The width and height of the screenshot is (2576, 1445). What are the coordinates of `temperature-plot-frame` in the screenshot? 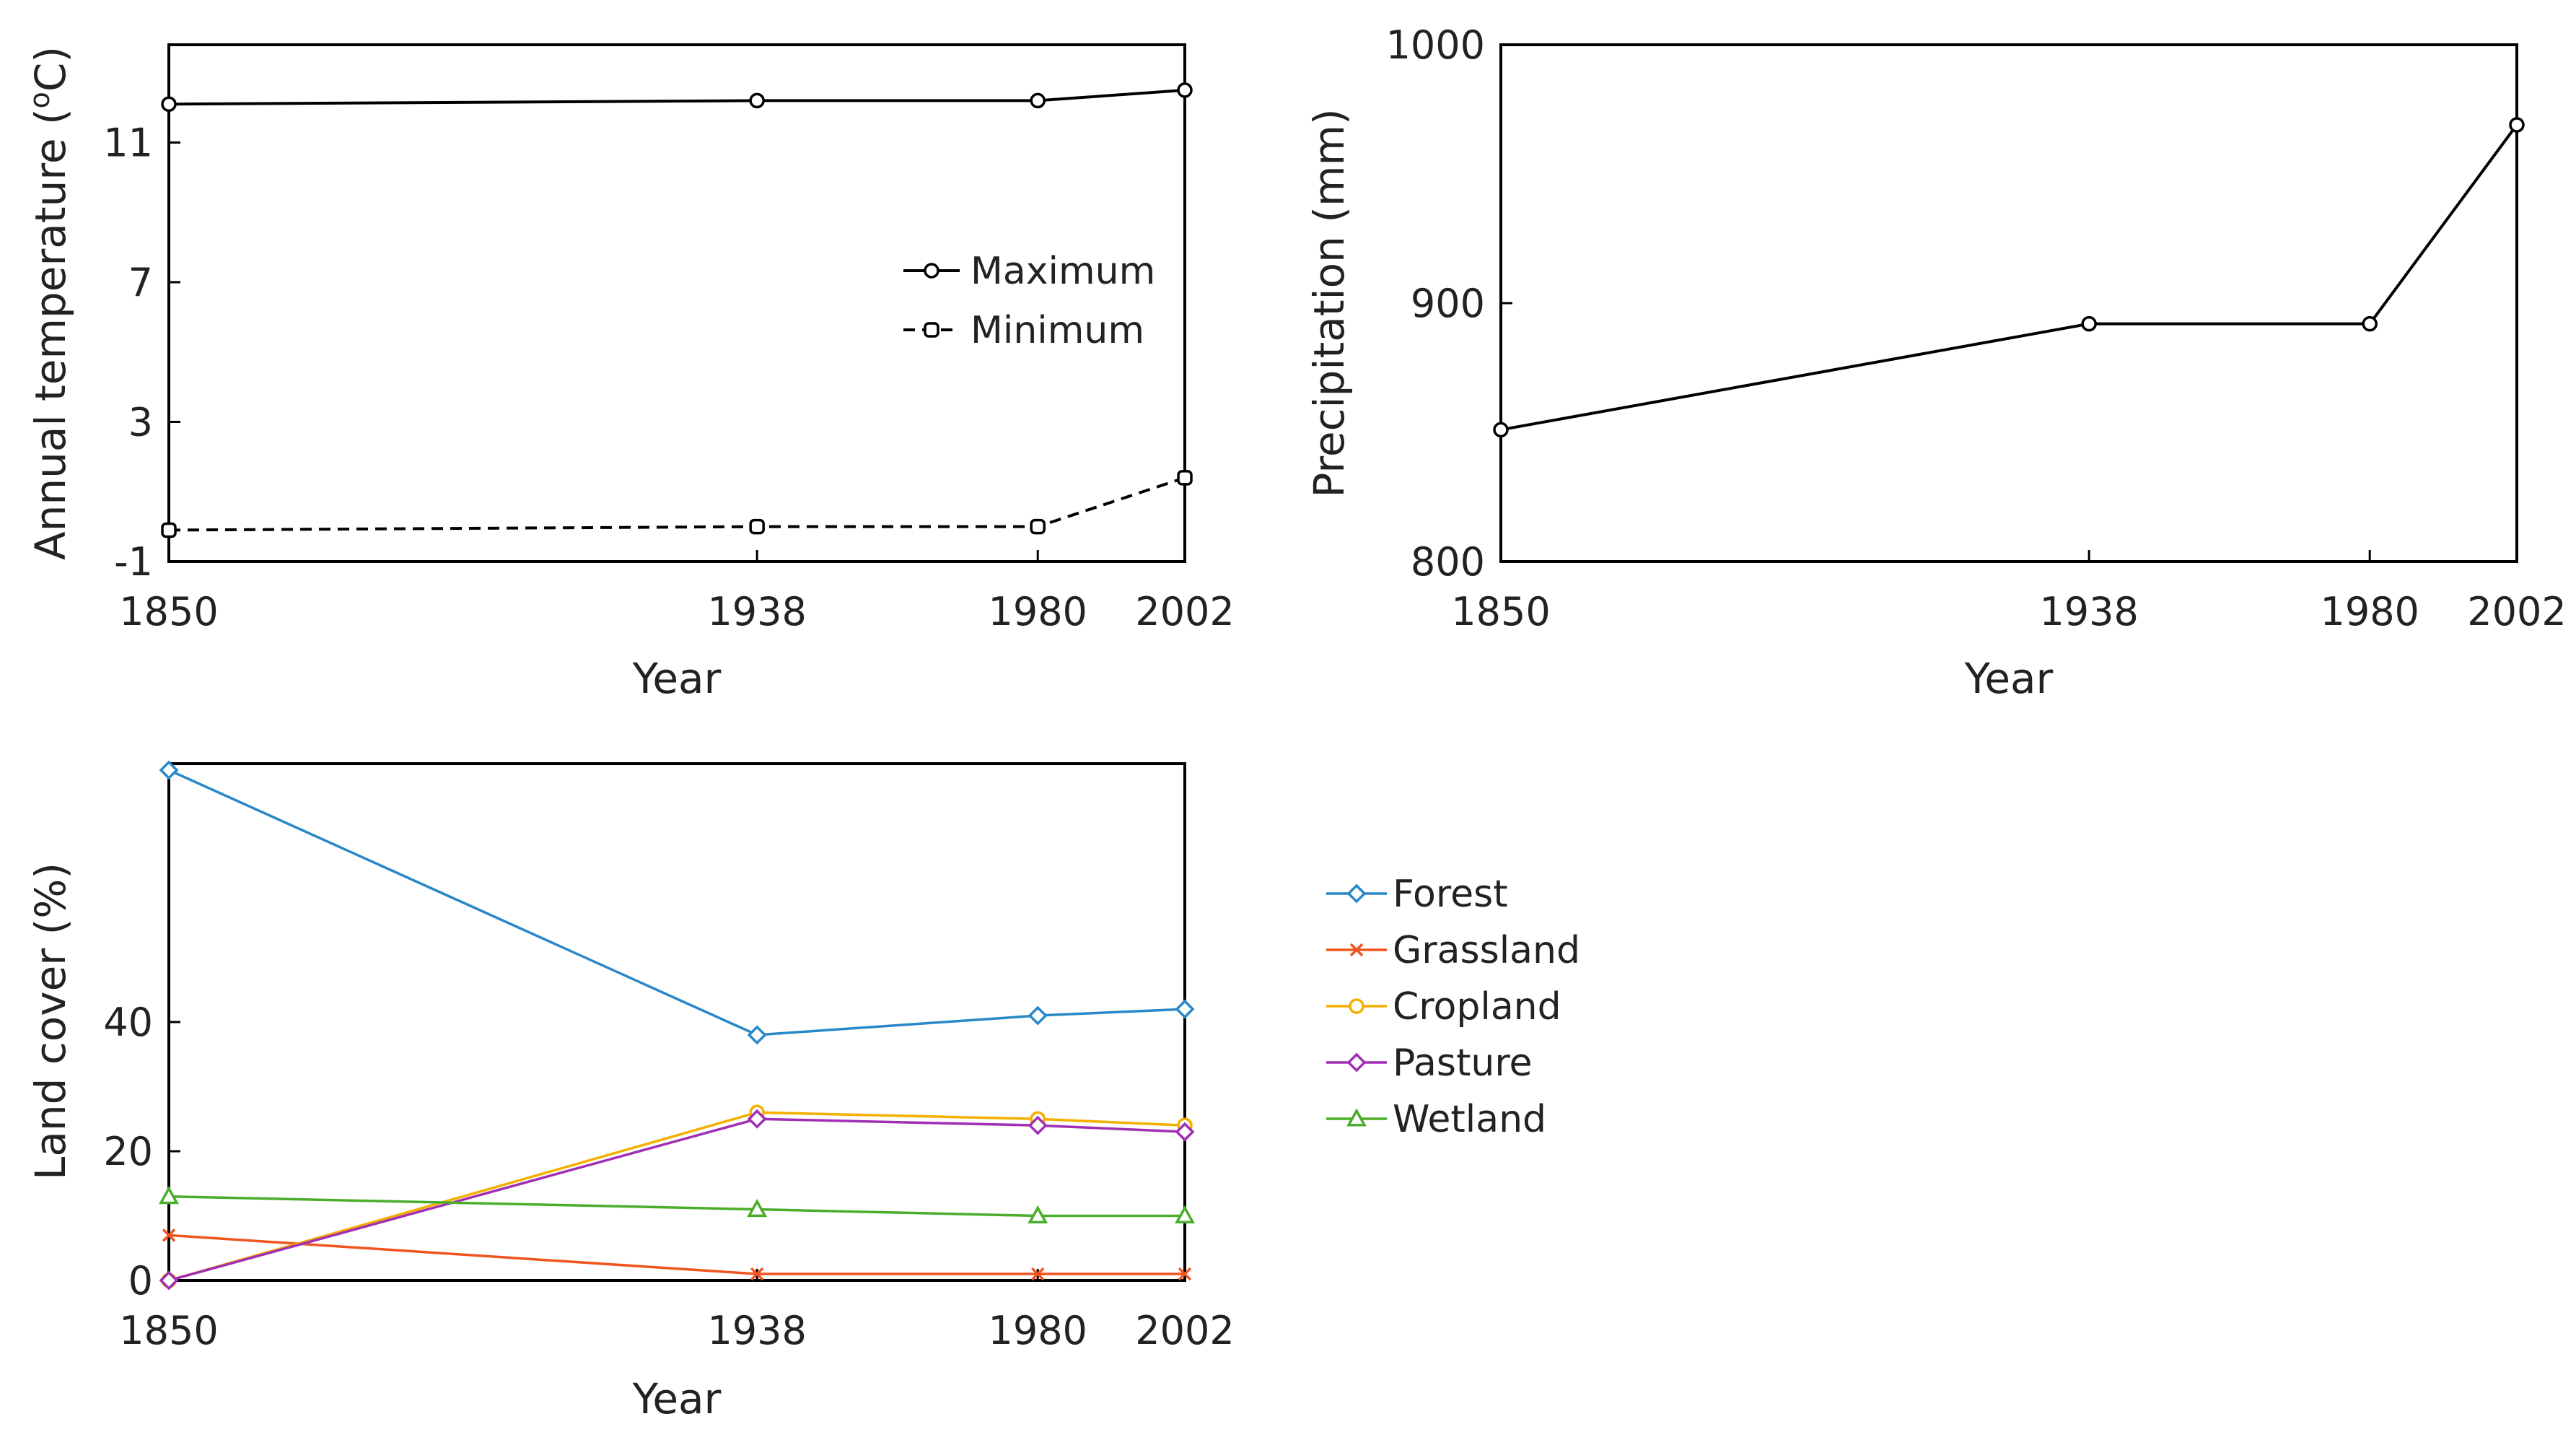 It's located at (676, 303).